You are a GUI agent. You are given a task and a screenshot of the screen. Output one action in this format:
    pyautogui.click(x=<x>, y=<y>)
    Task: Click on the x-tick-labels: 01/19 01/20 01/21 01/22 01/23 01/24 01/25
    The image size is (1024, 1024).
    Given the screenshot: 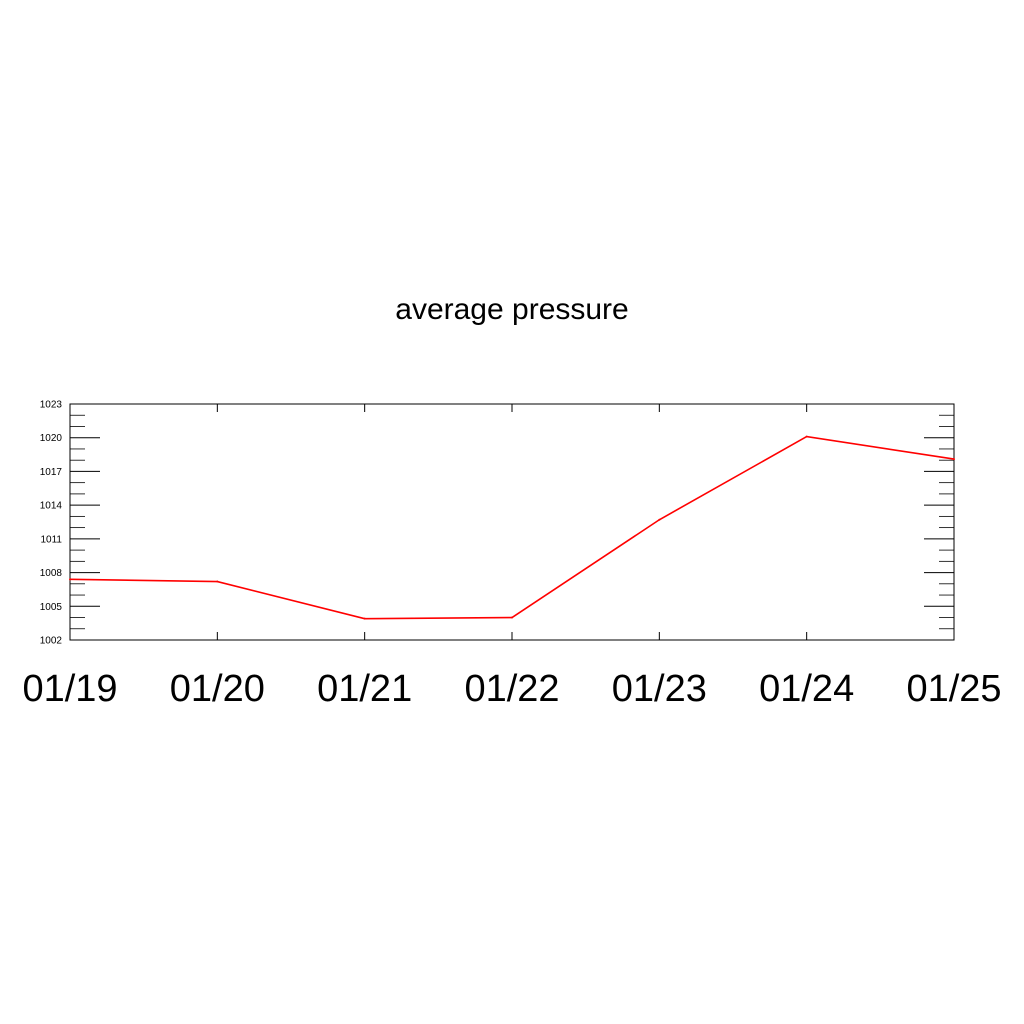 What is the action you would take?
    pyautogui.click(x=511, y=689)
    